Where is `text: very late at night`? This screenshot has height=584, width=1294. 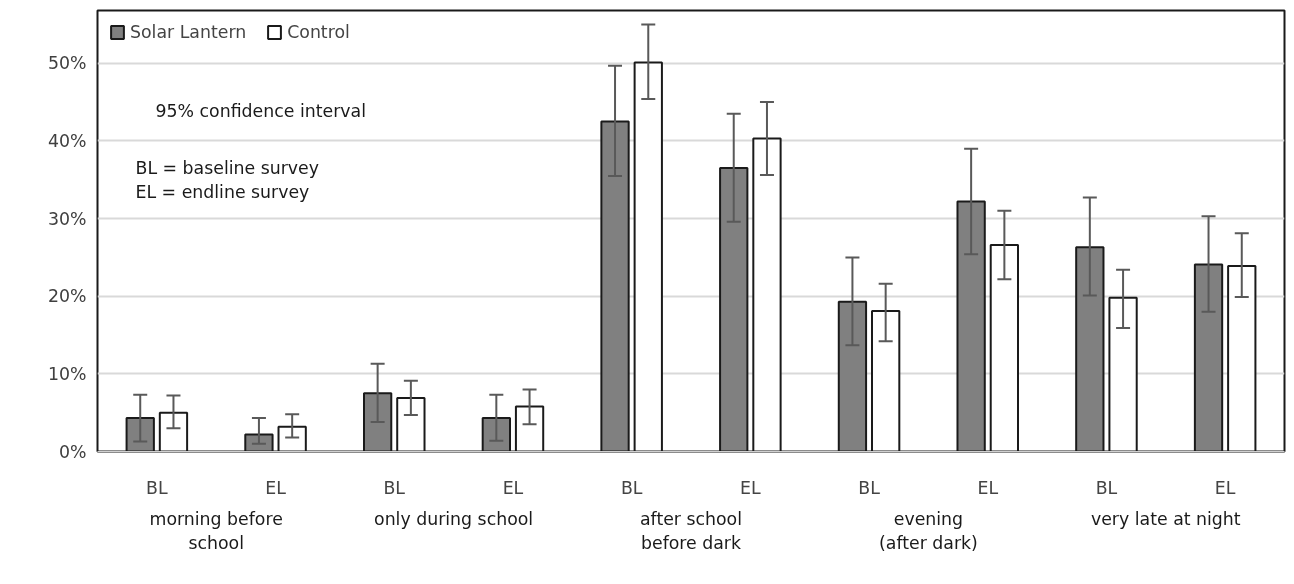
text: very late at night is located at coordinates (1165, 518).